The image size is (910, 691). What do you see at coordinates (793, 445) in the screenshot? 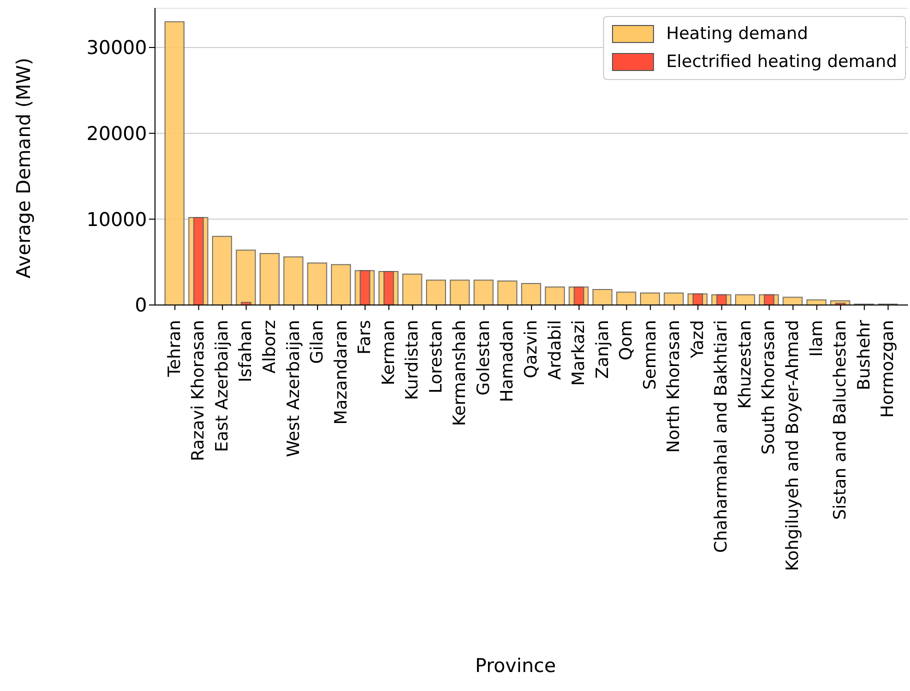
I see `x-tick-label: Kohgiluyeh and Boyer-Ahmad` at bounding box center [793, 445].